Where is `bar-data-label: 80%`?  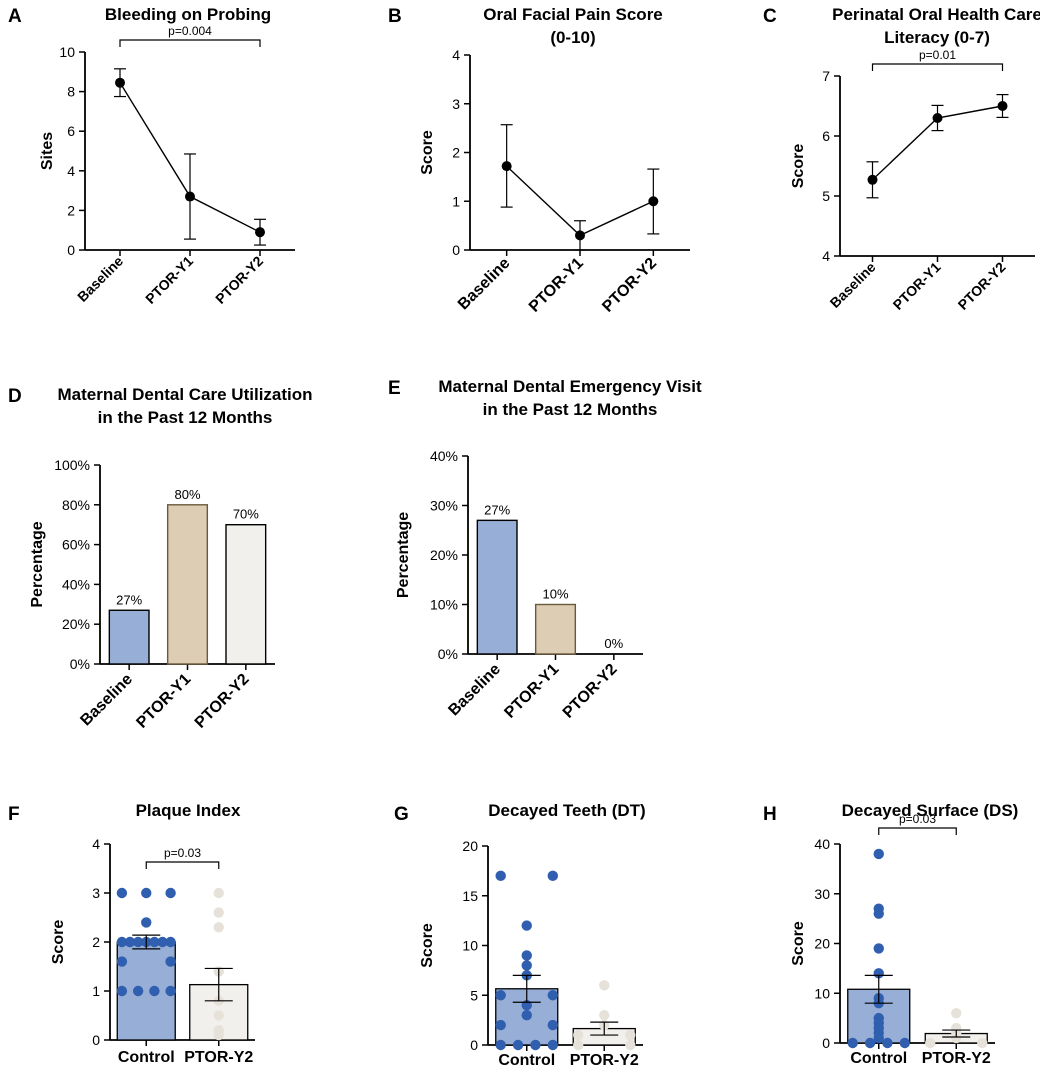
bar-data-label: 80% is located at coordinates (187, 494).